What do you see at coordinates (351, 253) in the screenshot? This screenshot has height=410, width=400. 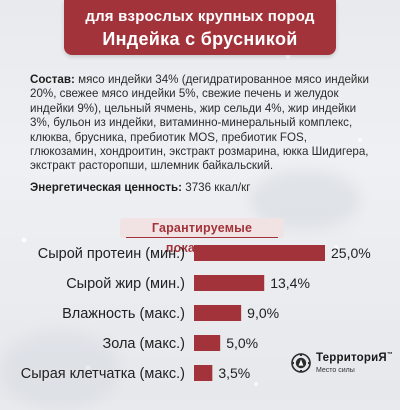 I see `value-label: 25,0%` at bounding box center [351, 253].